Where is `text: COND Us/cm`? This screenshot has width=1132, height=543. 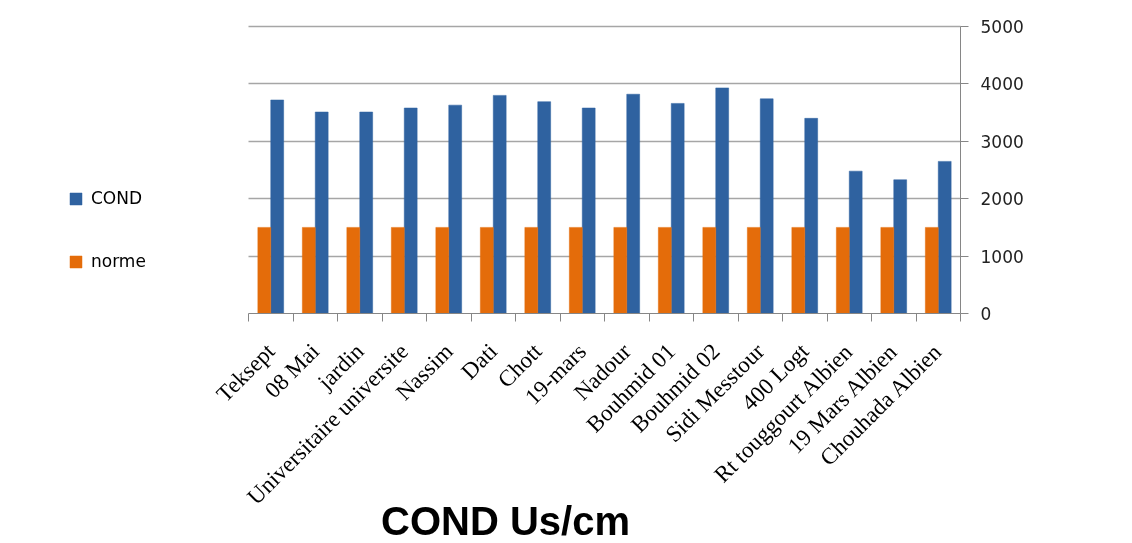
text: COND Us/cm is located at coordinates (505, 521).